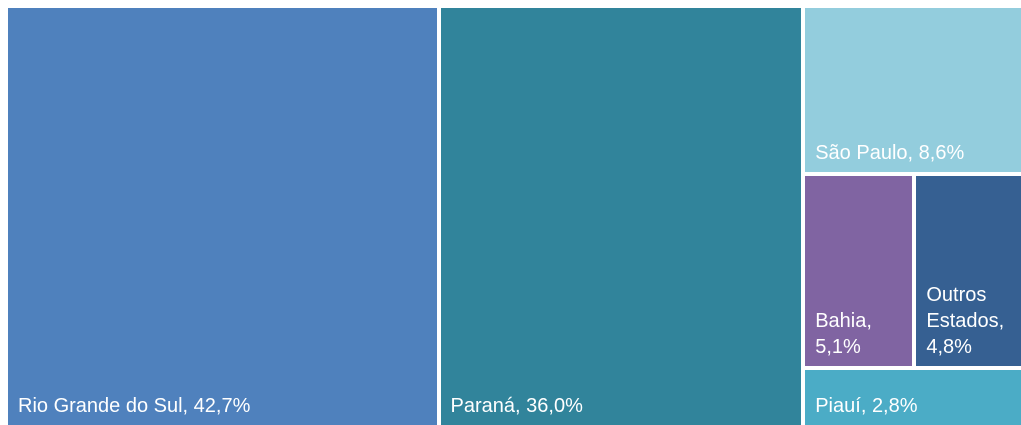  What do you see at coordinates (861, 153) in the screenshot?
I see `category-name: São Paulo` at bounding box center [861, 153].